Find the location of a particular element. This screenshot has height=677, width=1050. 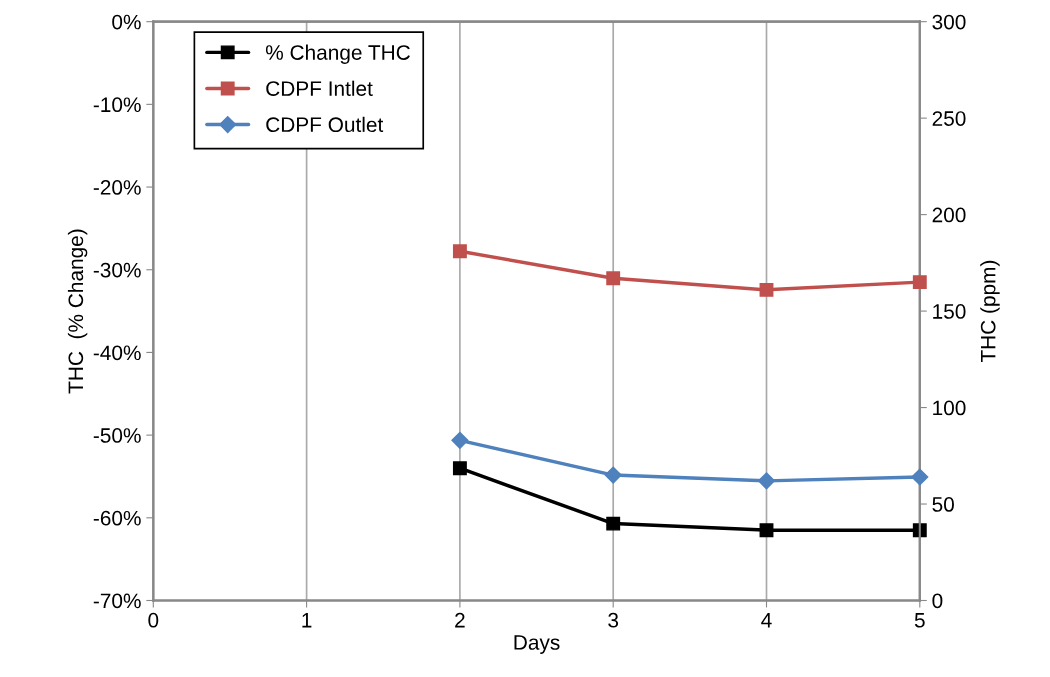

x-tick-label: 3 is located at coordinates (613, 620).